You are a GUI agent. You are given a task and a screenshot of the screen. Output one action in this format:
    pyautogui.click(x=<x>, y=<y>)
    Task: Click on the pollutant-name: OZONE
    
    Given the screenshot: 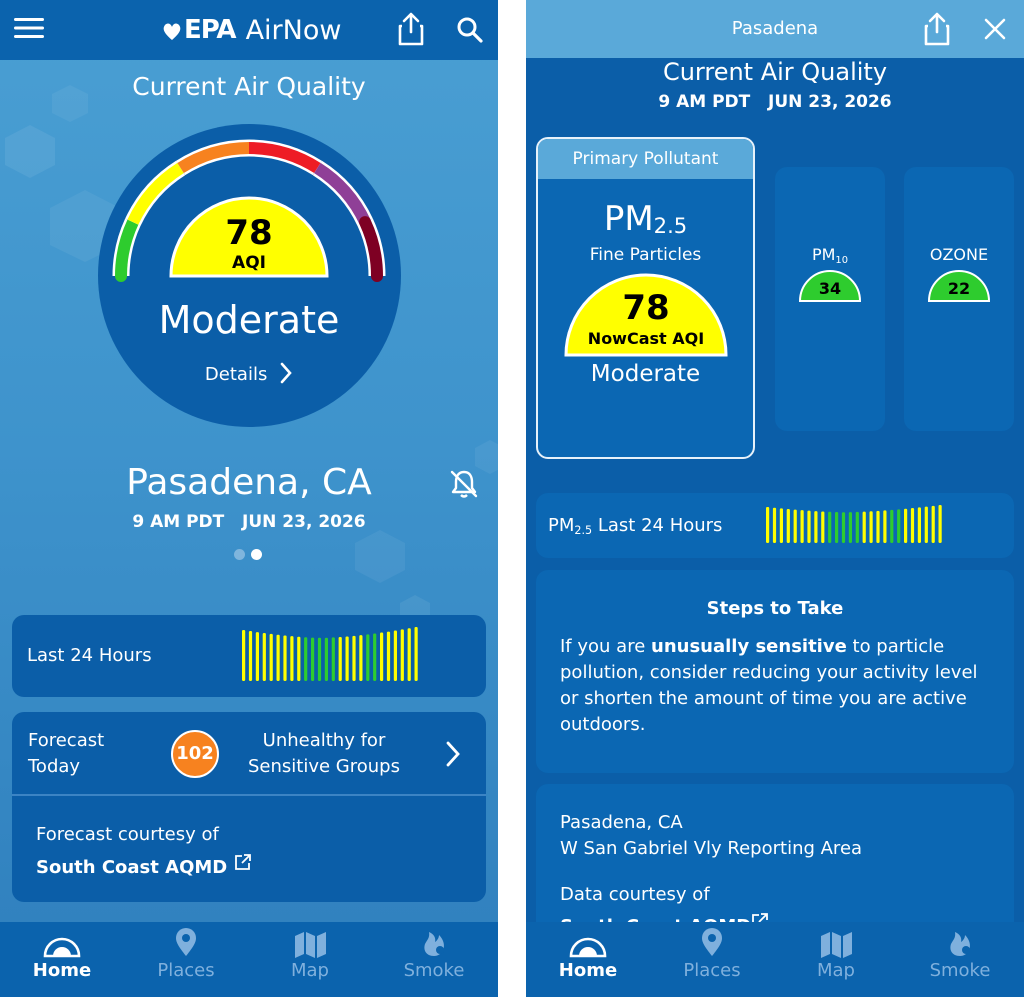 What is the action you would take?
    pyautogui.click(x=959, y=254)
    